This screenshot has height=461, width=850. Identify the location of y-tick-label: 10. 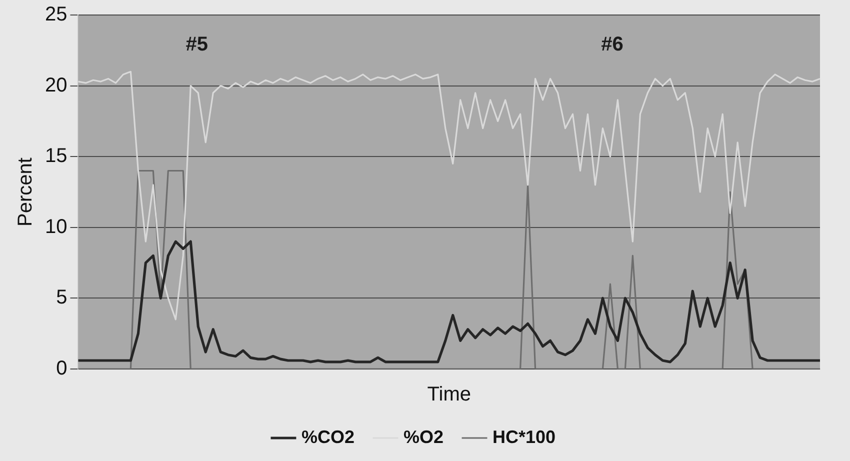
(56, 227).